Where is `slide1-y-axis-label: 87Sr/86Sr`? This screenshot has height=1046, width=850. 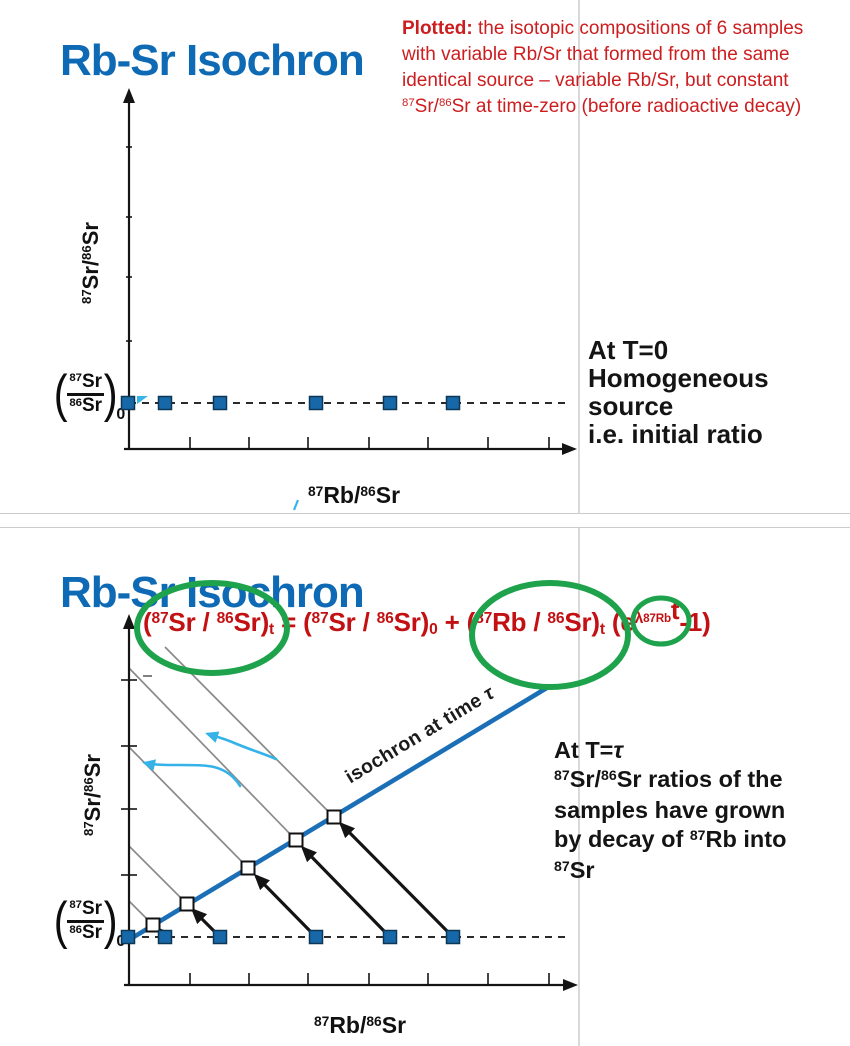 slide1-y-axis-label: 87Sr/86Sr is located at coordinates (90, 263).